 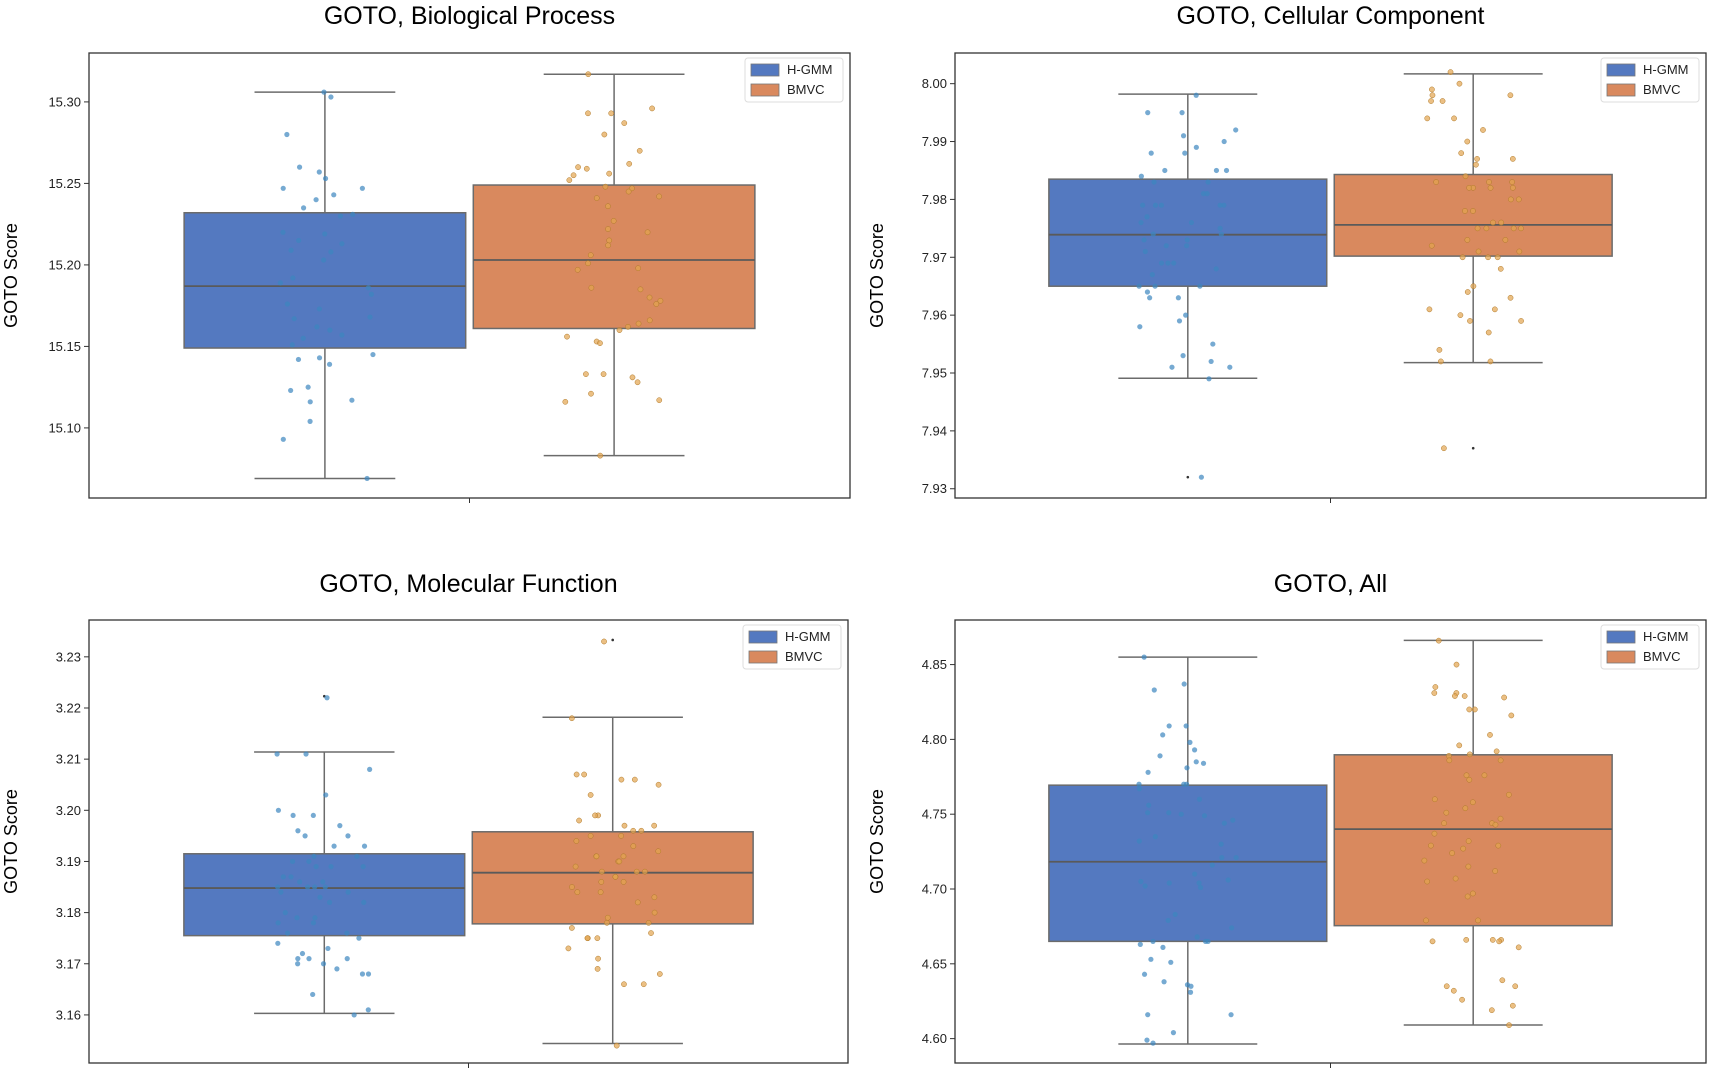 What do you see at coordinates (1188, 232) in the screenshot?
I see `box-h-gmm` at bounding box center [1188, 232].